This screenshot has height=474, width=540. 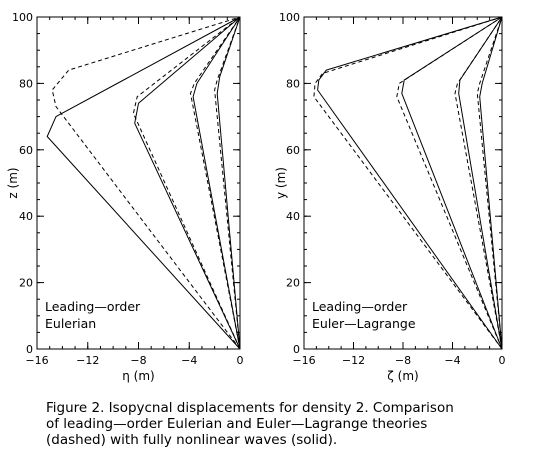 I want to click on y-axis-title: y (m), so click(x=281, y=183).